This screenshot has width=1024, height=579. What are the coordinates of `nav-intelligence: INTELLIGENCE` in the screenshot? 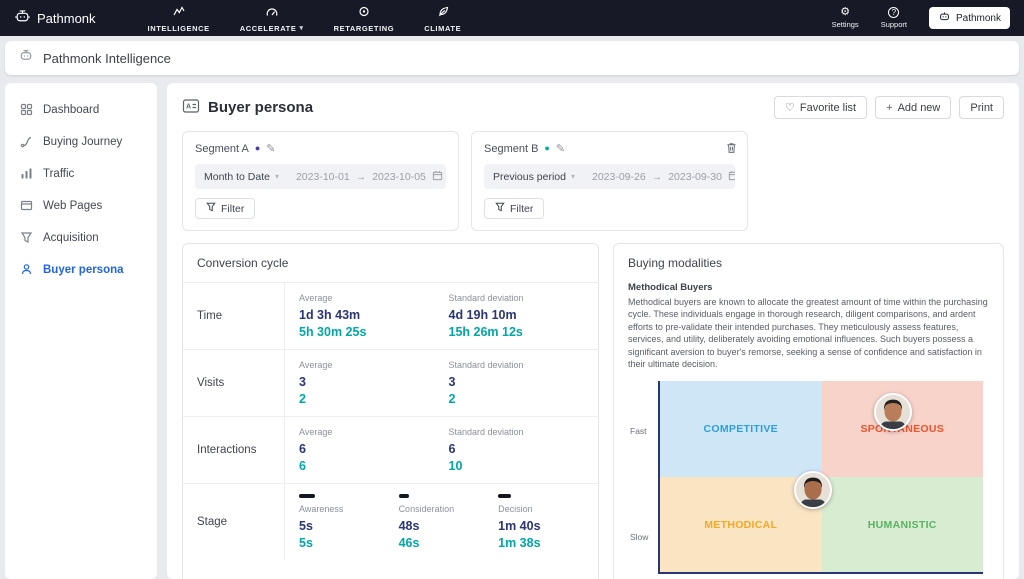 It's located at (179, 18).